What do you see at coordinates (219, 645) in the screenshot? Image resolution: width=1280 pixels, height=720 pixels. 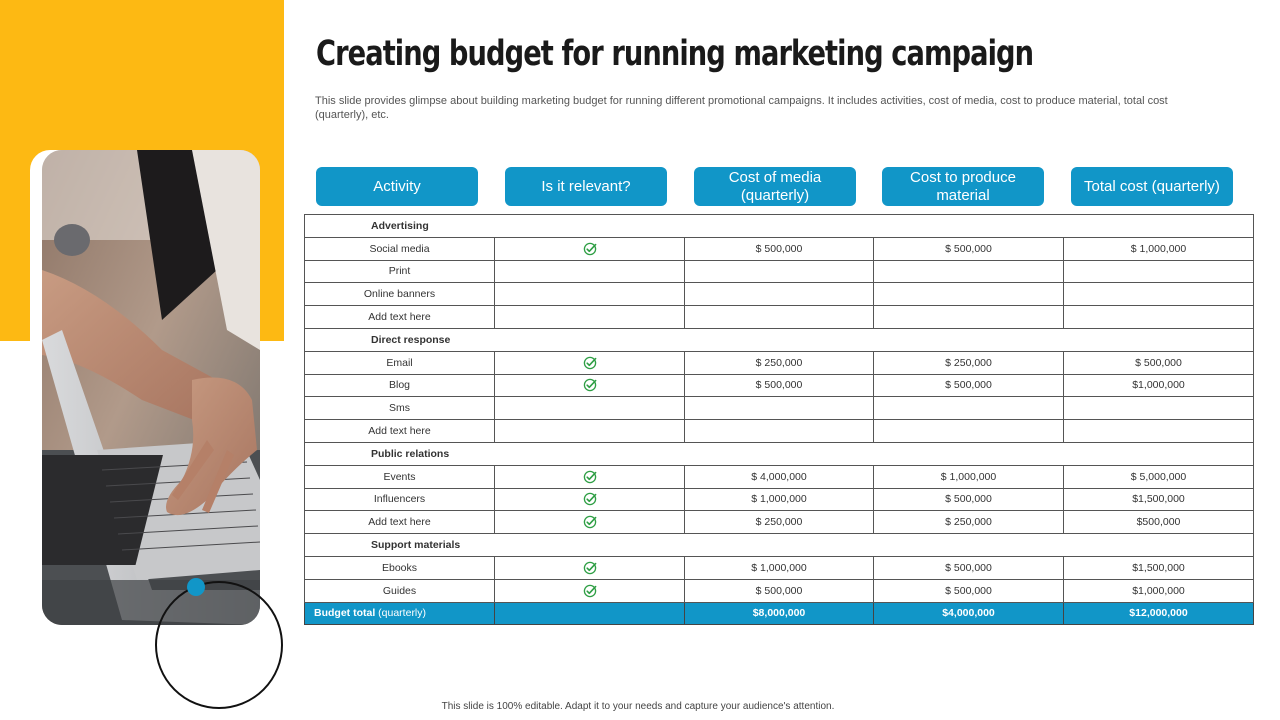 I see `decorative-circle` at bounding box center [219, 645].